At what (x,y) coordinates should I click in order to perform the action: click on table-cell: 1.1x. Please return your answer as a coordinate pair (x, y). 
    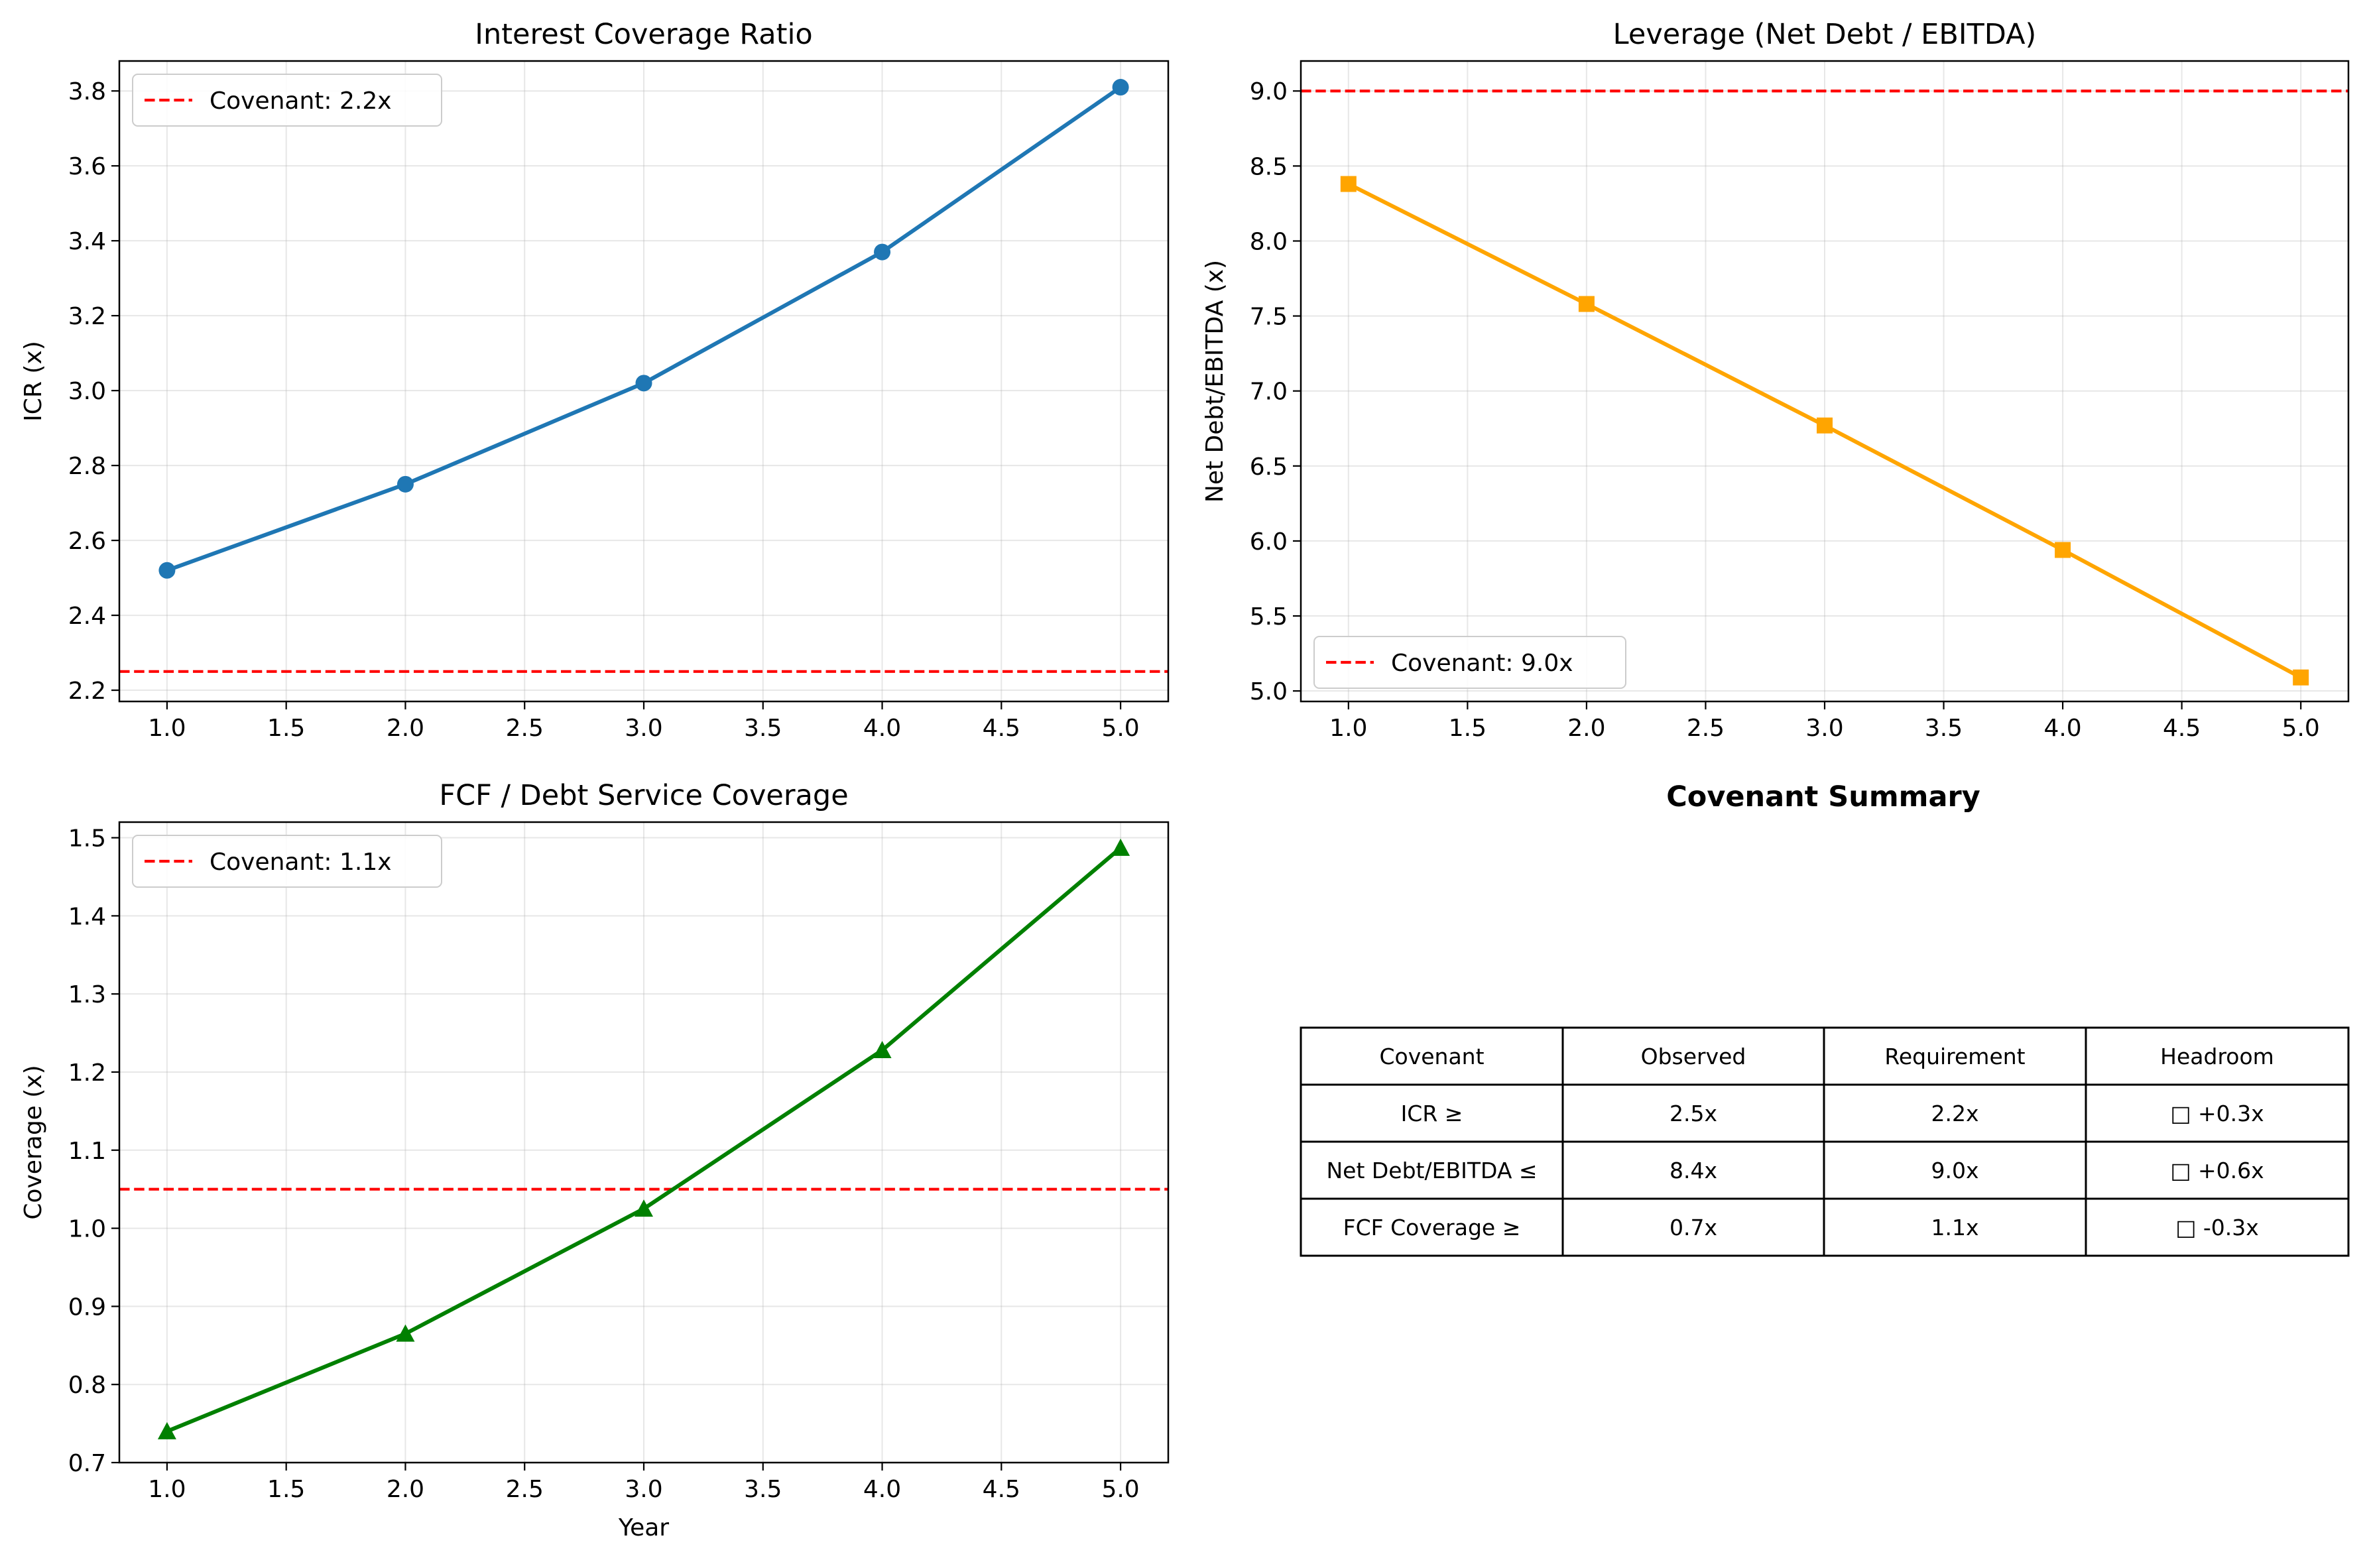
    Looking at the image, I should click on (1954, 1227).